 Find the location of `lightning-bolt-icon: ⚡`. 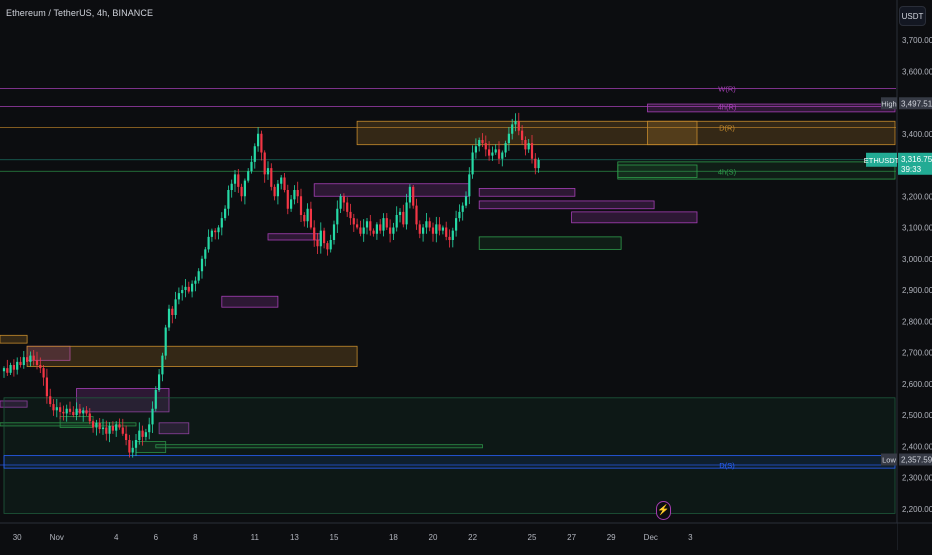

lightning-bolt-icon: ⚡ is located at coordinates (663, 510).